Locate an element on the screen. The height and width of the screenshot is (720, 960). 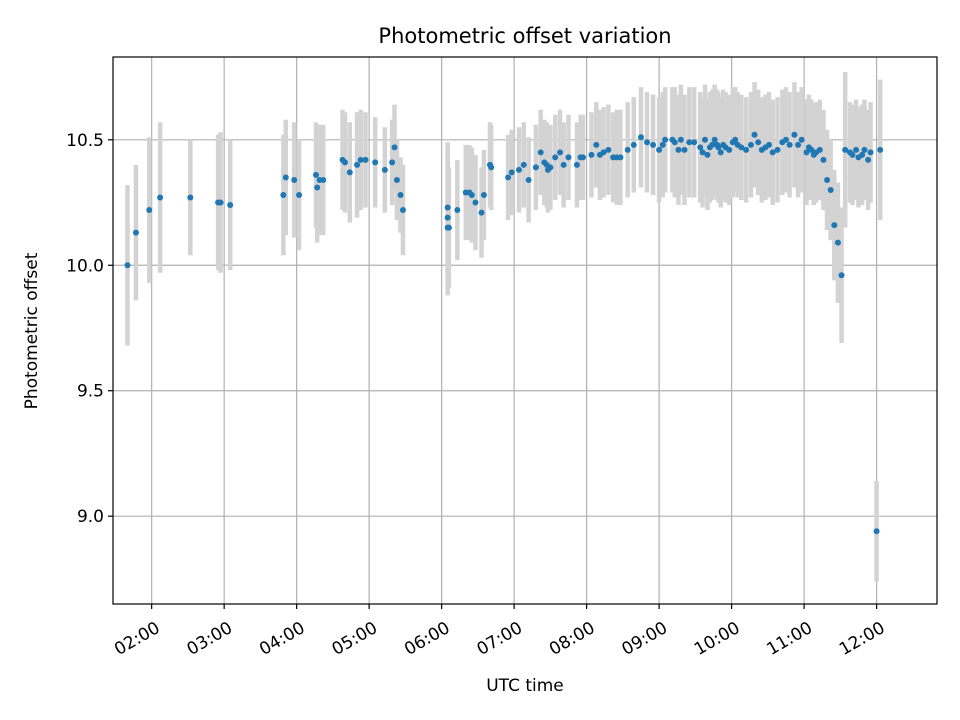
y-tick-label: 9.0 is located at coordinates (90, 517).